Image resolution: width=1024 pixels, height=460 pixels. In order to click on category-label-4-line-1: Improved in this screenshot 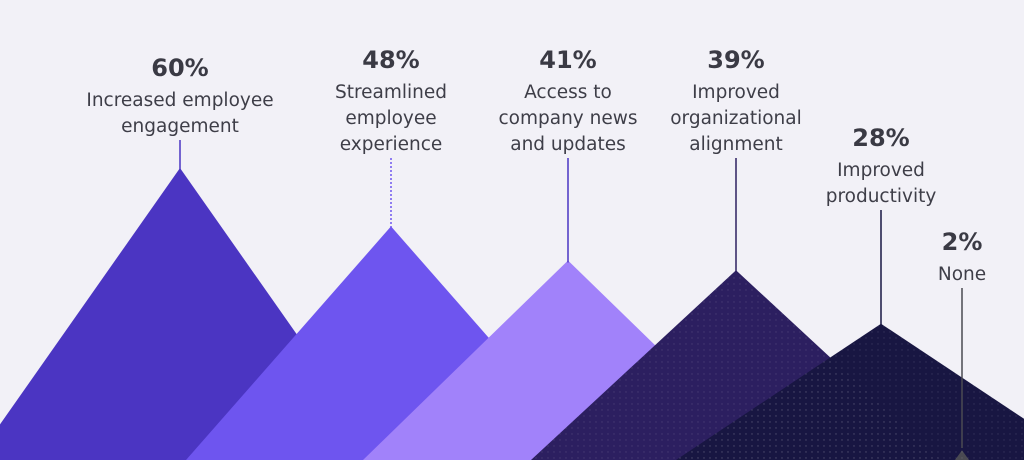, I will do `click(736, 92)`.